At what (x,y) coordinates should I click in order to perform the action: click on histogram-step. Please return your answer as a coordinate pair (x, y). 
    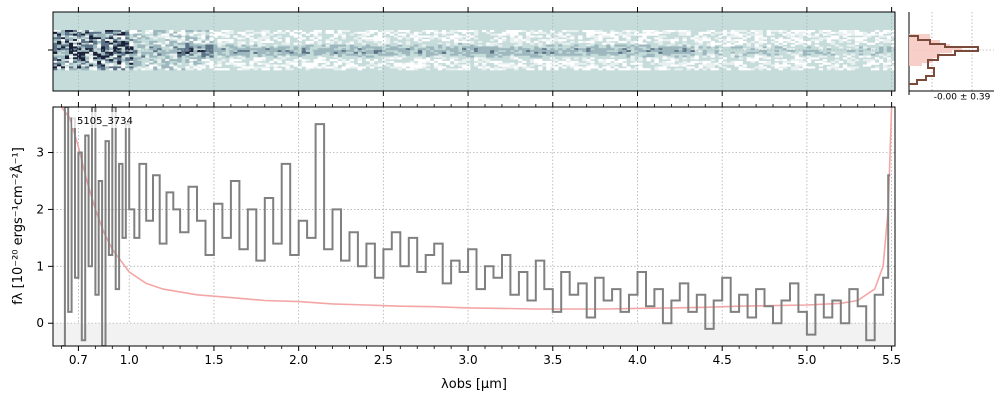
    Looking at the image, I should click on (944, 60).